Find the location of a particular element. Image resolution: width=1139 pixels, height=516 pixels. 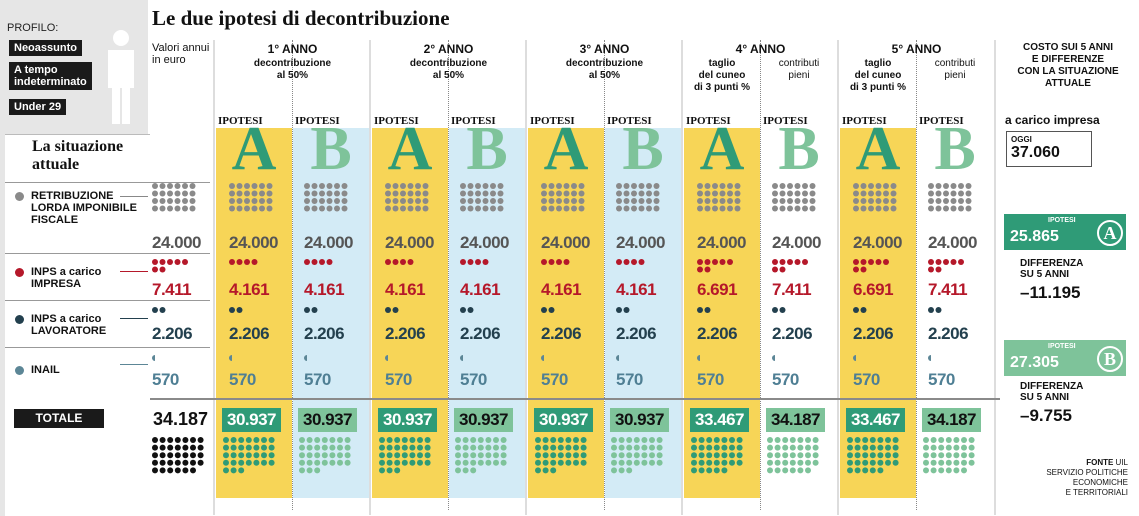

value-3-0: 570 is located at coordinates (165, 379).